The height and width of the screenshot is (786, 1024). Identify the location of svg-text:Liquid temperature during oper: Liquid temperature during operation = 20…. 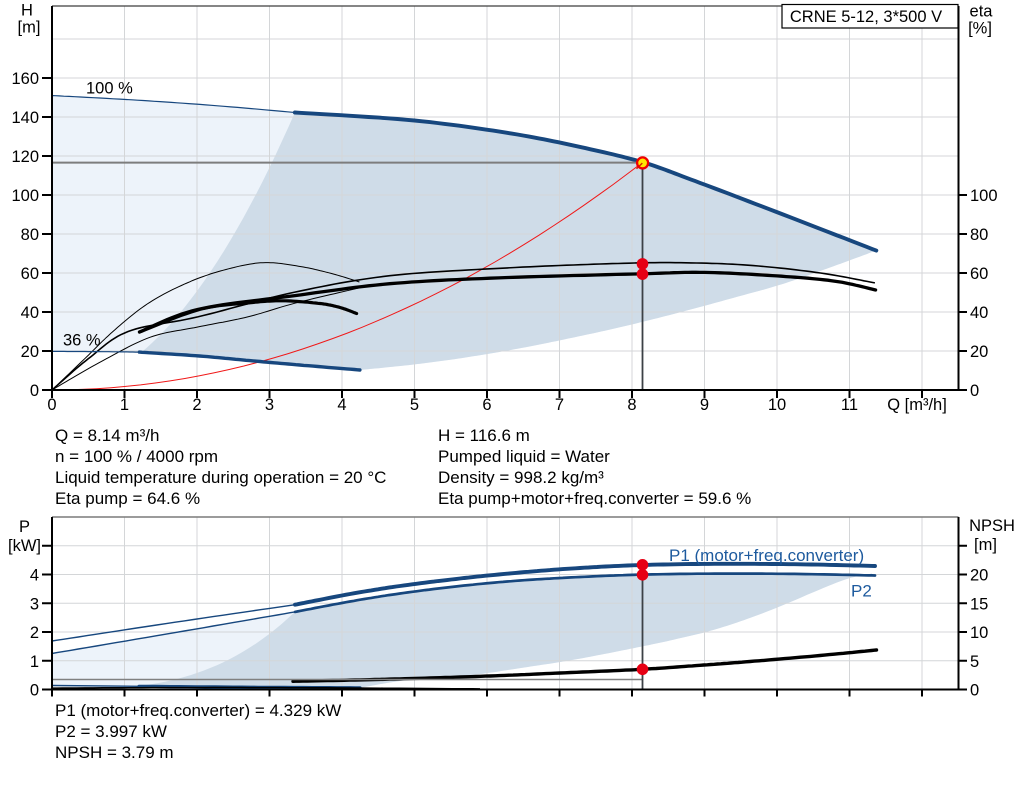
(220, 477).